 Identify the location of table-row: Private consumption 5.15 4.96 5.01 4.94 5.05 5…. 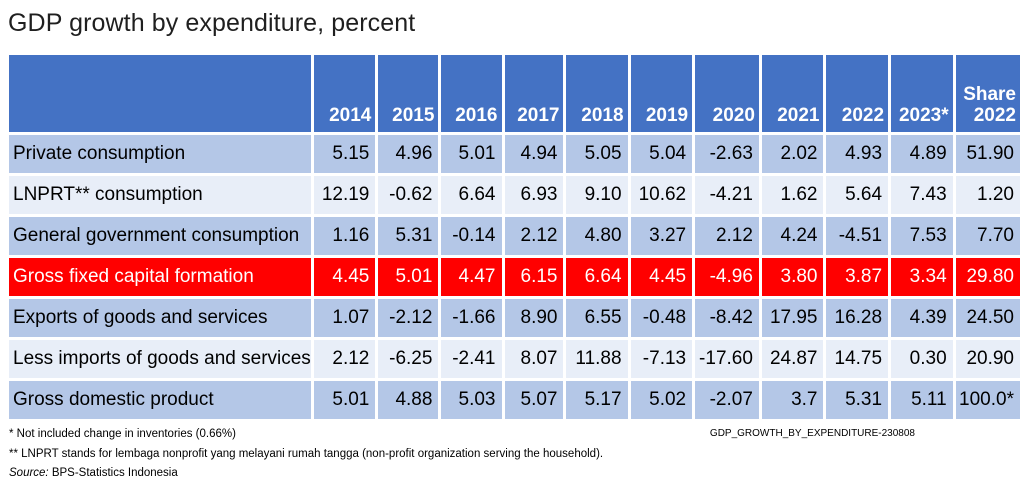
(514, 154).